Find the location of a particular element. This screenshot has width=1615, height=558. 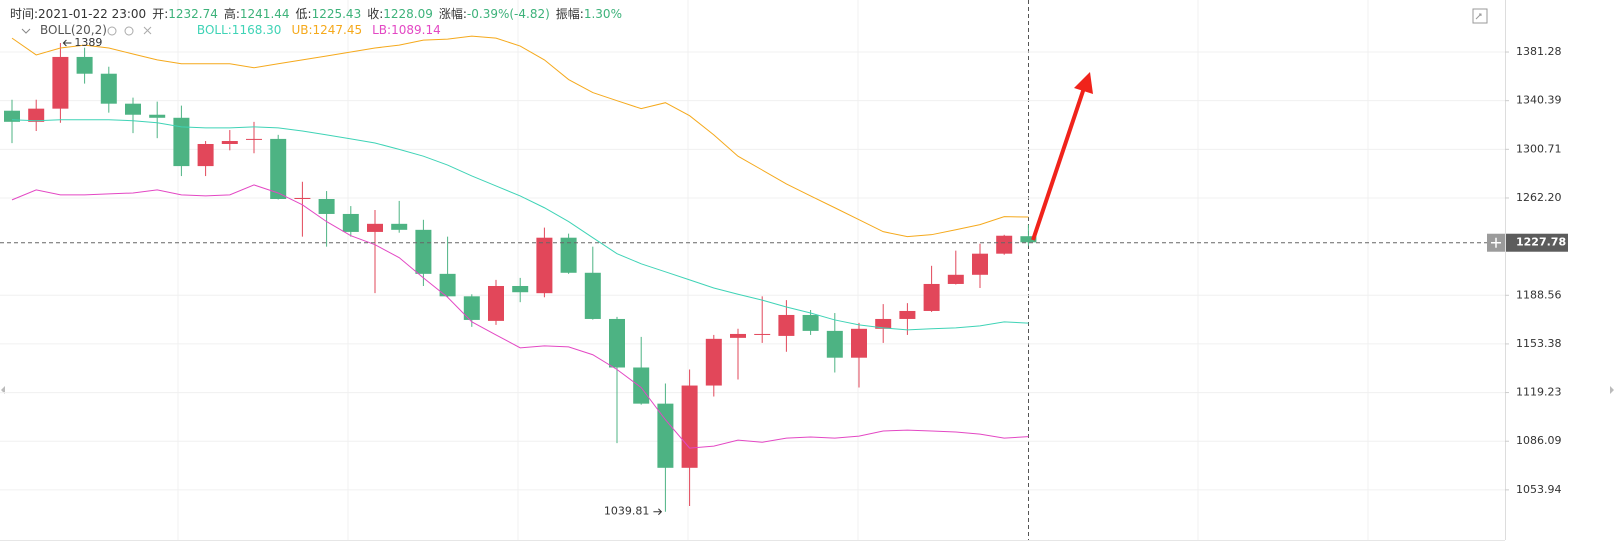

max-arrow is located at coordinates (67, 43).